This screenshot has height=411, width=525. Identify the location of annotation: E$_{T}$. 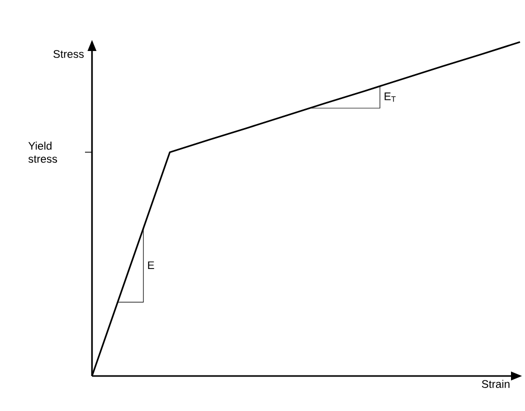
(390, 97).